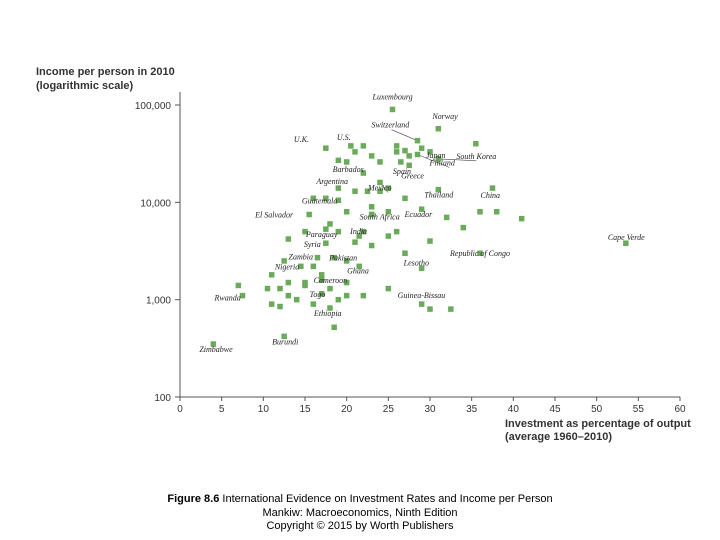 The width and height of the screenshot is (720, 540). I want to click on x-tick-label: 55, so click(639, 409).